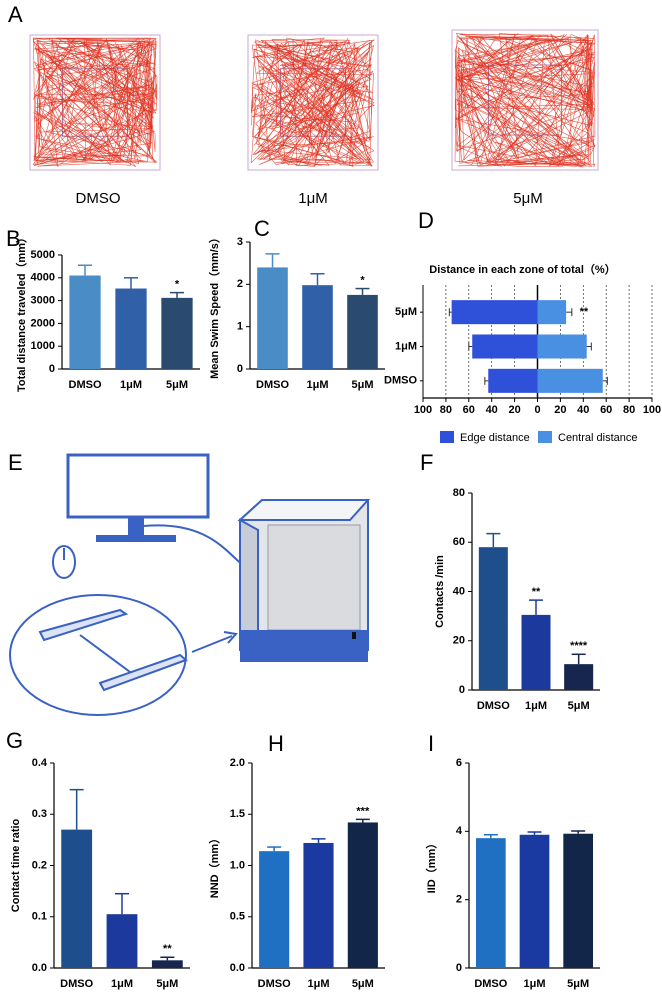 This screenshot has width=662, height=998. Describe the element at coordinates (423, 410) in the screenshot. I see `x-tick-label: 100` at that location.